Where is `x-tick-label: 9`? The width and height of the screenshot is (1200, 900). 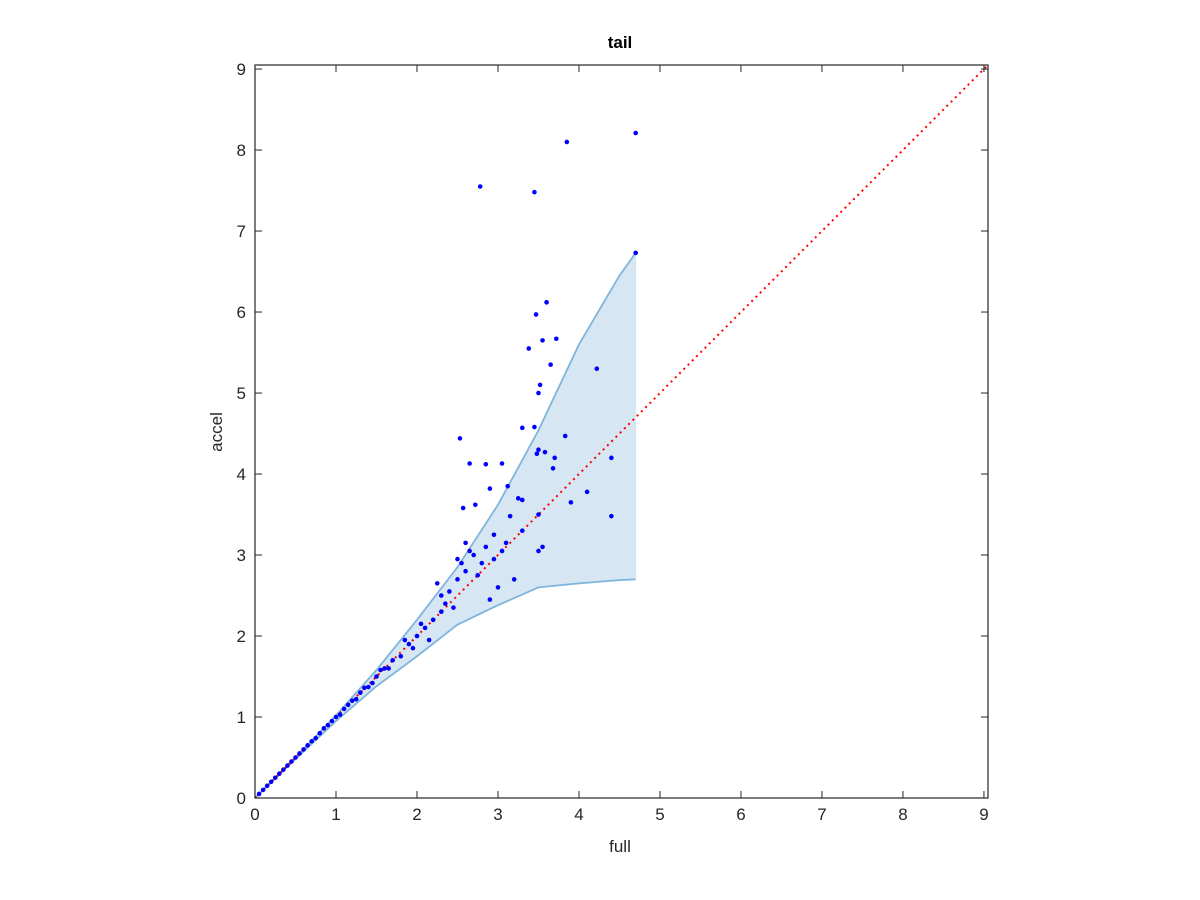 x-tick-label: 9 is located at coordinates (983, 814).